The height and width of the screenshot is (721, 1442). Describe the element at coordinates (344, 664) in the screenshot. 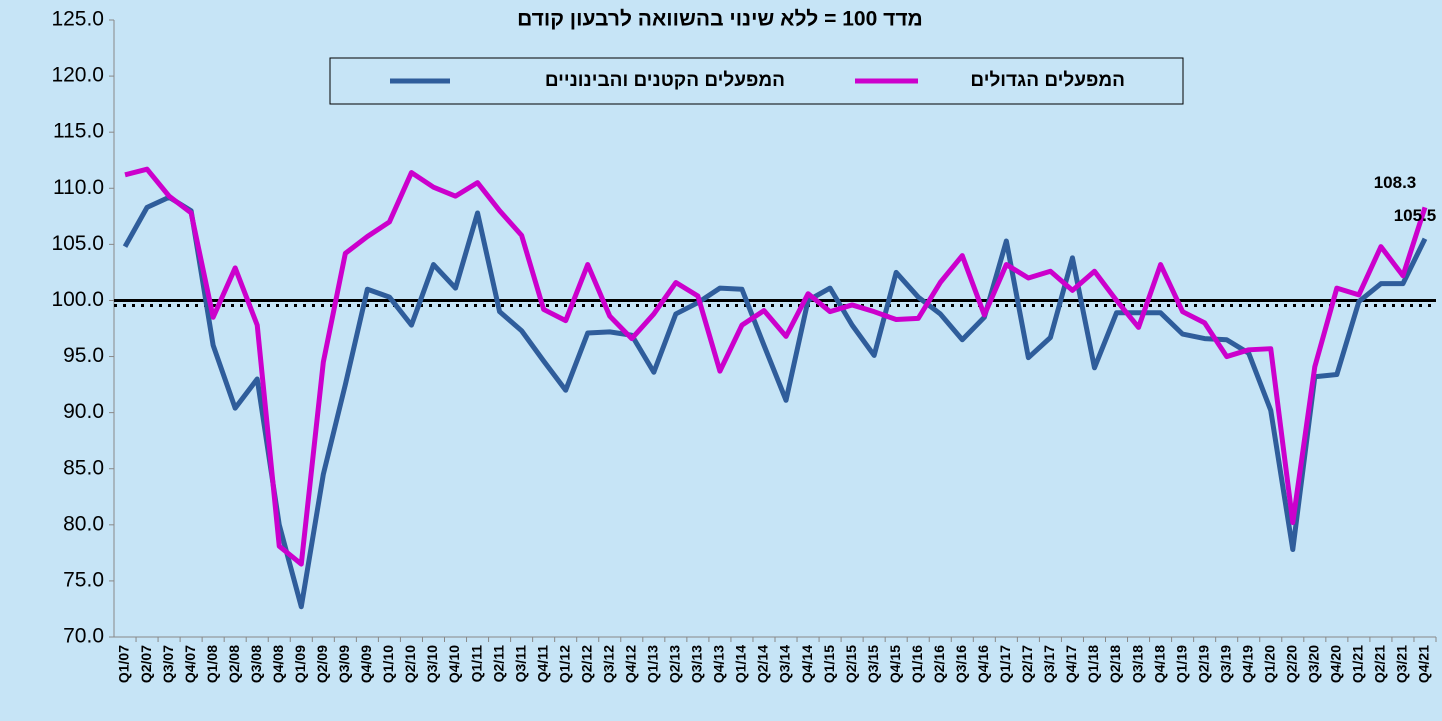

I see `x-tick-label: Q3/09` at that location.